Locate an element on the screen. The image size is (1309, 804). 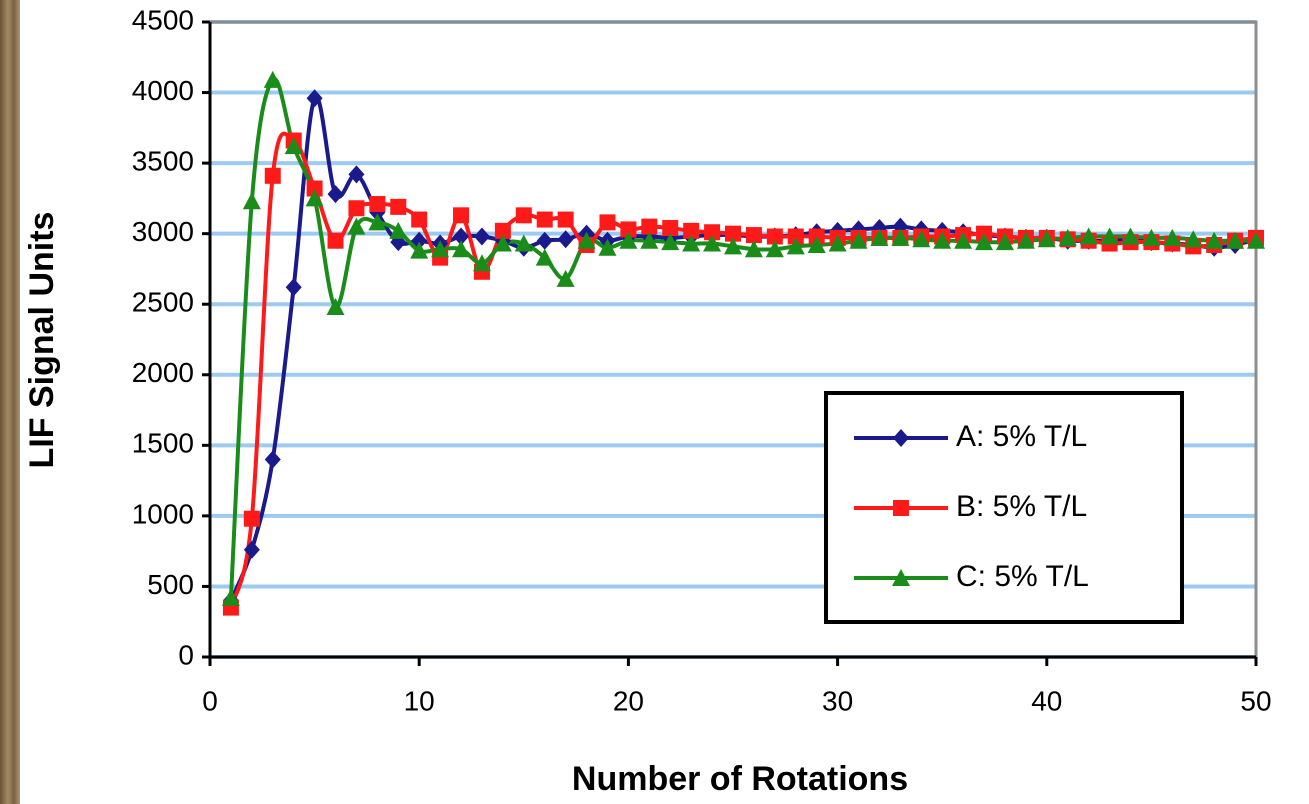
legend-label: B: 5% T/L is located at coordinates (1021, 506).